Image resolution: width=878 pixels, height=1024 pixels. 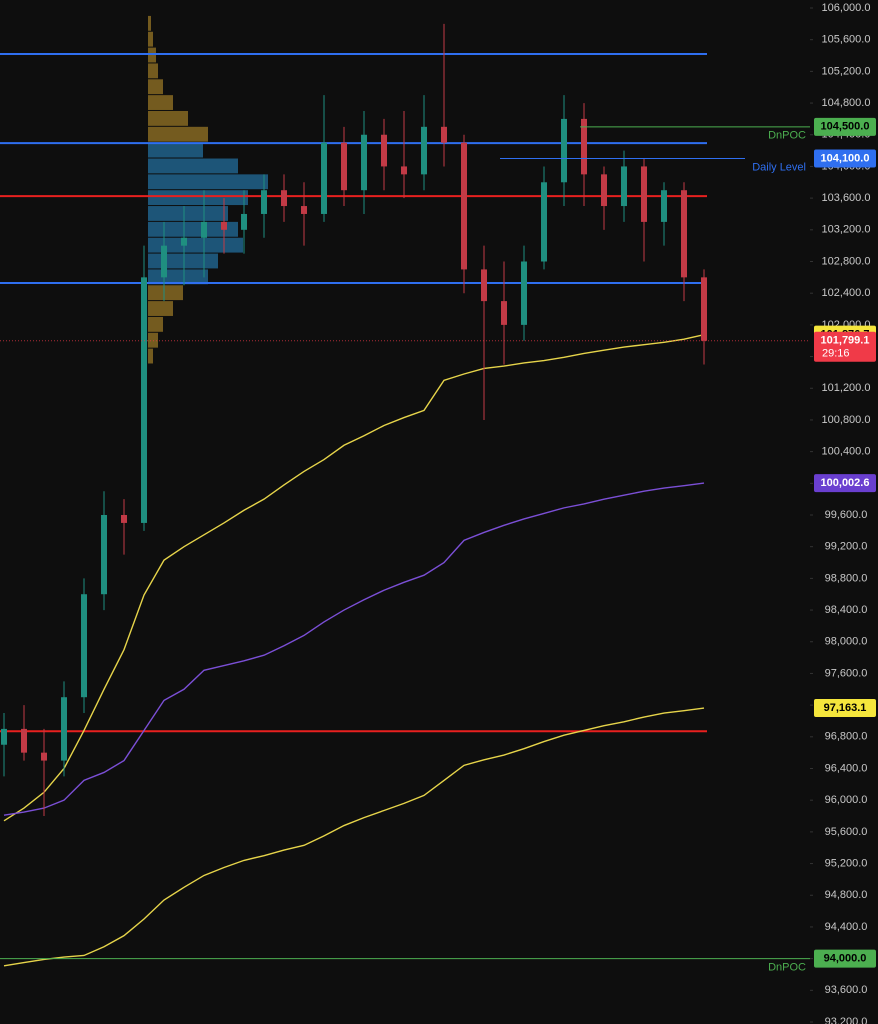 I want to click on y-tick-label: 106,000.0, so click(x=846, y=8).